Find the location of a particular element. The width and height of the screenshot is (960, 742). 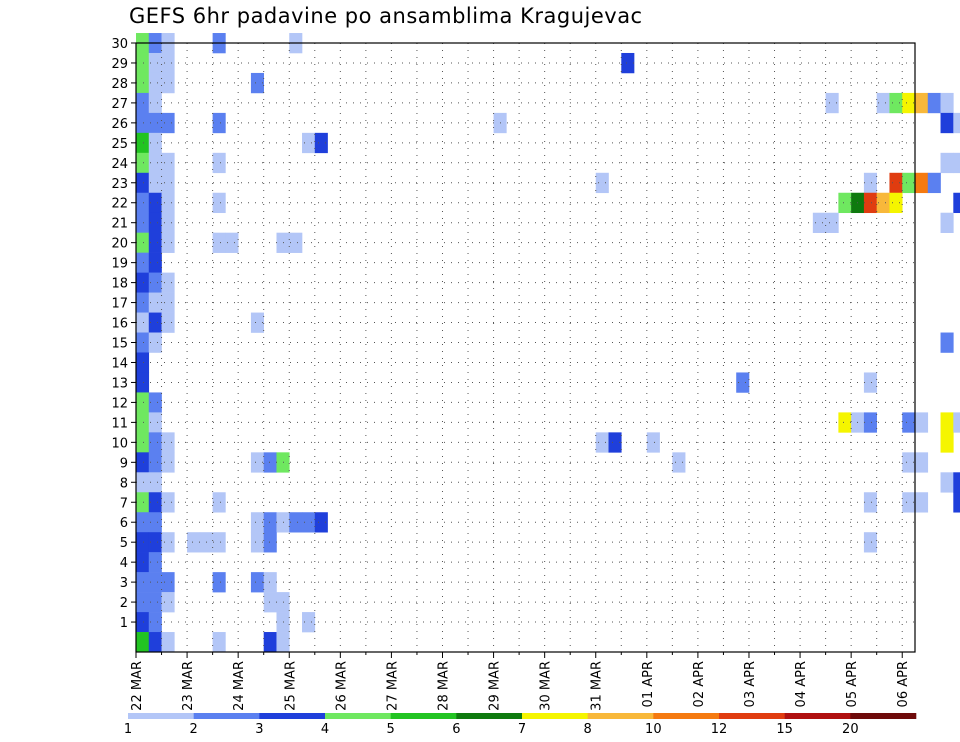

x-tick-label: 04 APR is located at coordinates (801, 684).